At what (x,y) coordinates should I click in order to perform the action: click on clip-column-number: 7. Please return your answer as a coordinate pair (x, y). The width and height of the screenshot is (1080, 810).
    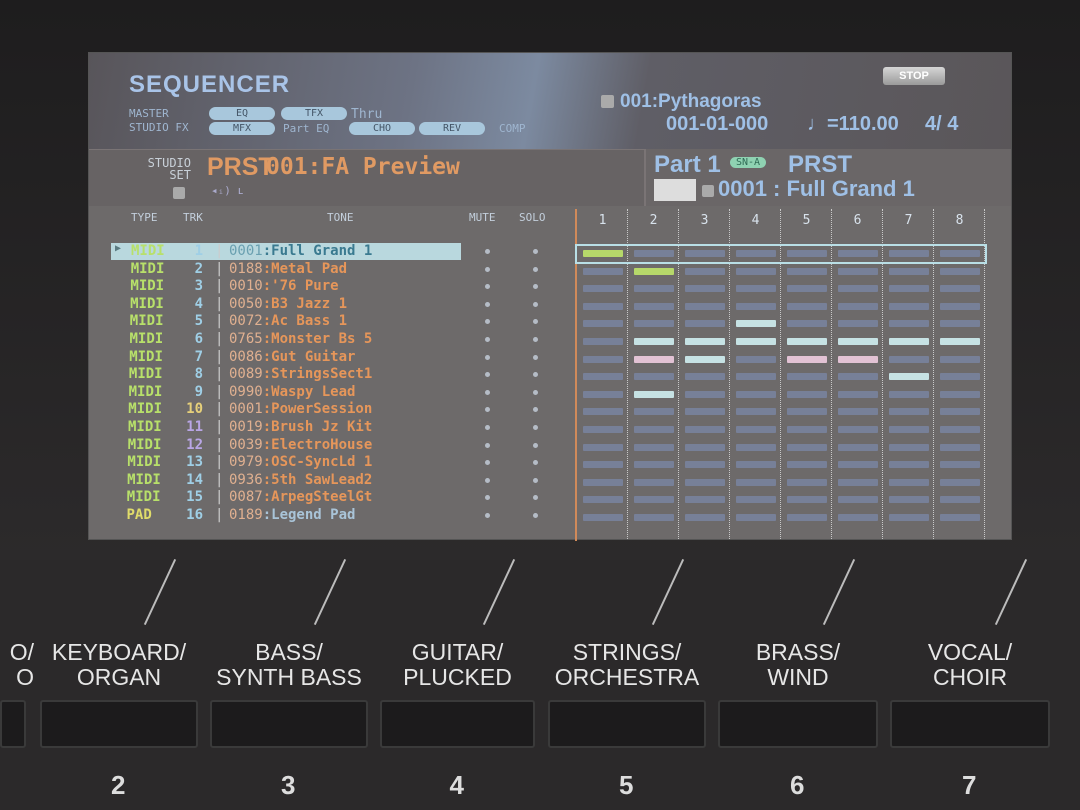
    Looking at the image, I should click on (908, 220).